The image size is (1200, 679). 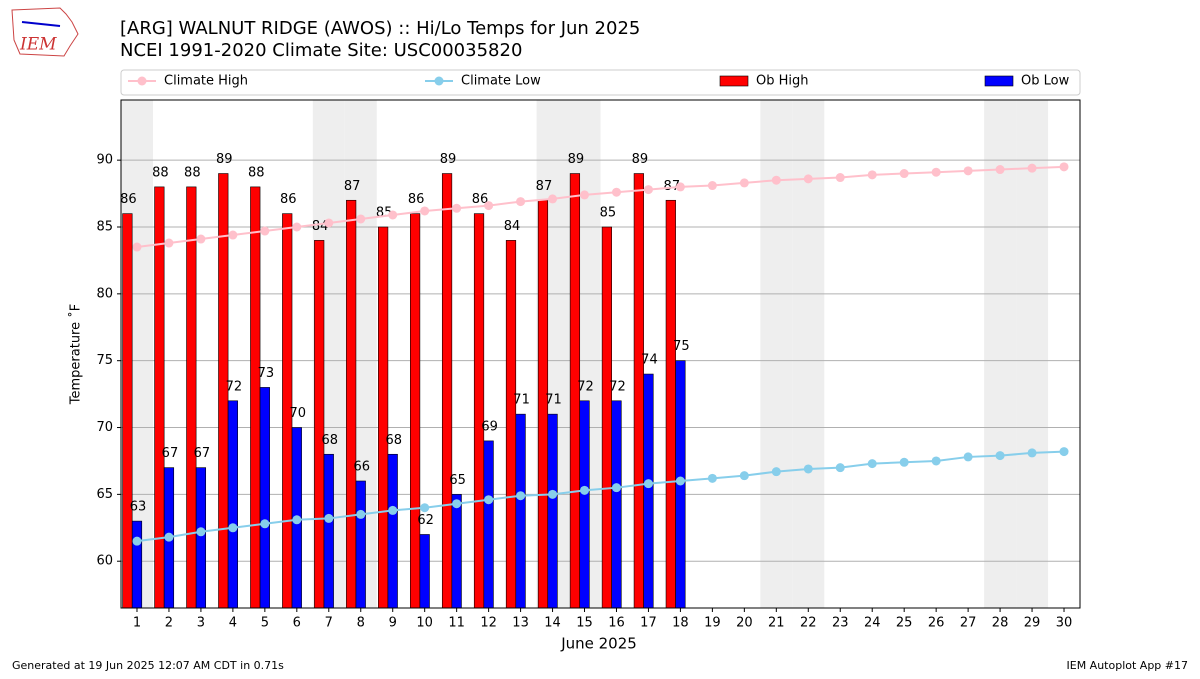 I want to click on legend: Climate High Climate Low Ob High Ob Low, so click(x=600, y=82).